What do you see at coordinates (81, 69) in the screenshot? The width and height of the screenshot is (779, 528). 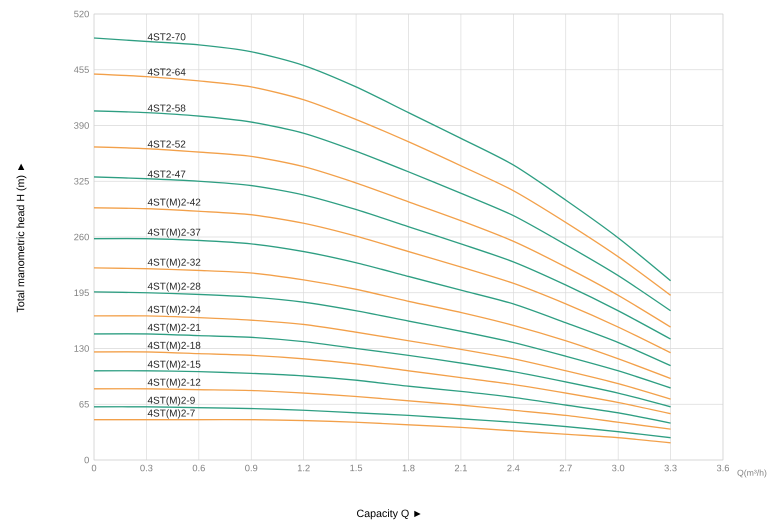 I see `y-tick-label: 455` at bounding box center [81, 69].